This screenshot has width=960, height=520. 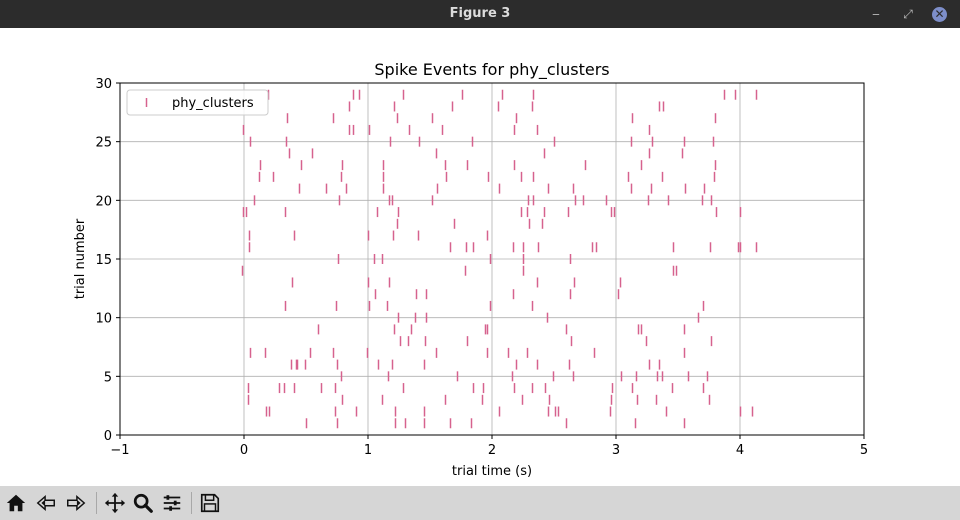 I want to click on x-tick-label: 4, so click(x=740, y=450).